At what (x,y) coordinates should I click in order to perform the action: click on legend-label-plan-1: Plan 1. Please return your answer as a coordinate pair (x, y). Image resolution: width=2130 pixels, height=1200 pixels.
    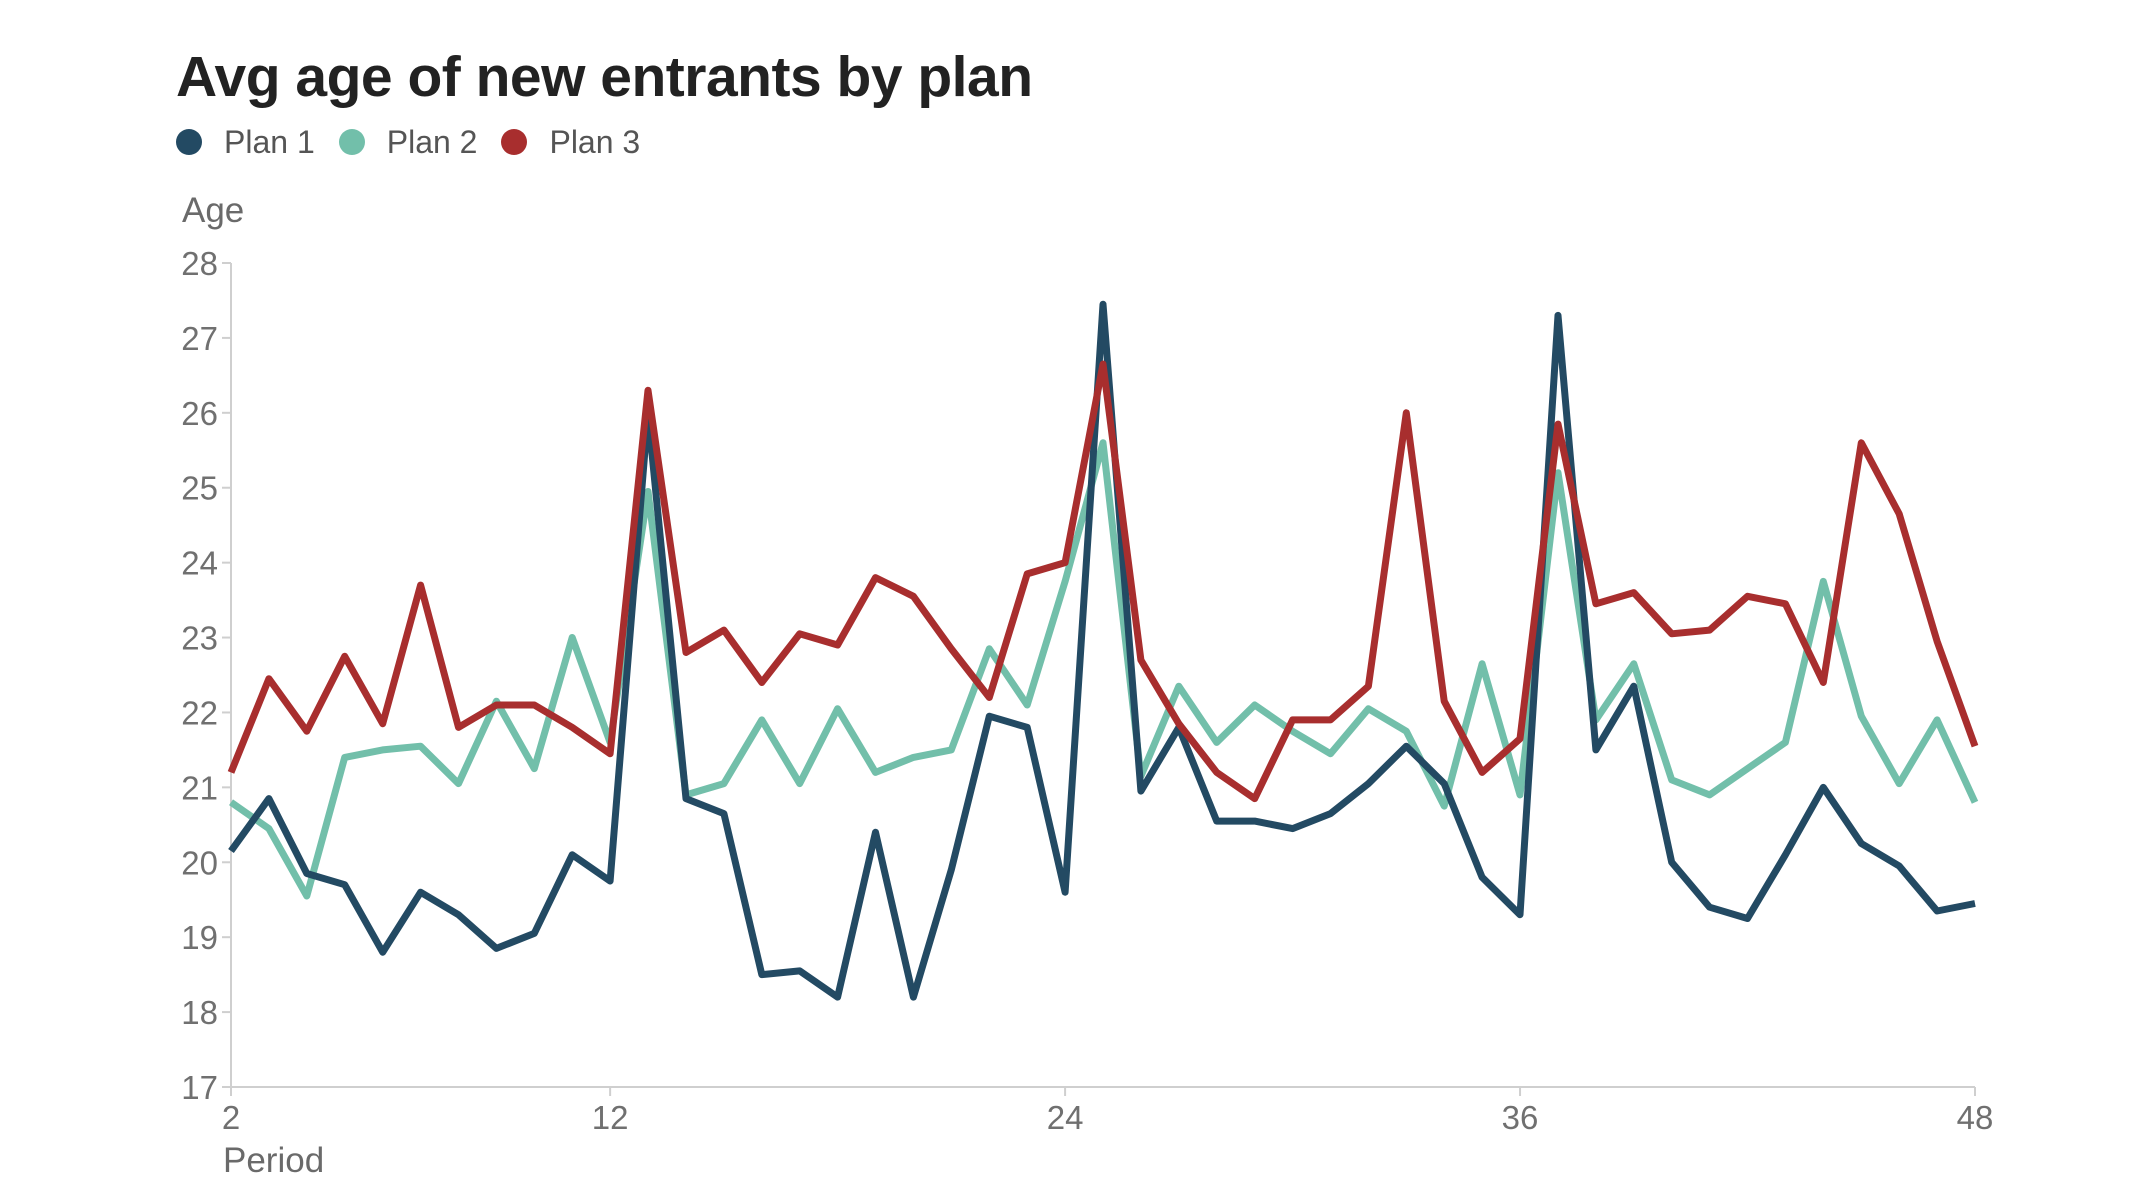
    Looking at the image, I should click on (269, 141).